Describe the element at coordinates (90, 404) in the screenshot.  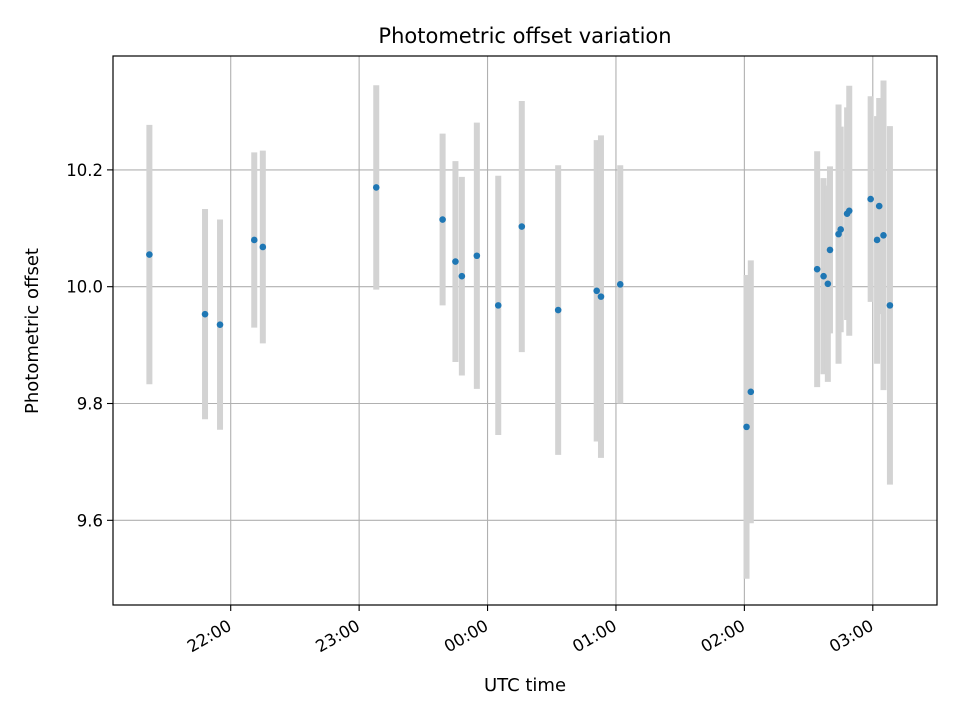
I see `y-tick-label: 9.8` at that location.